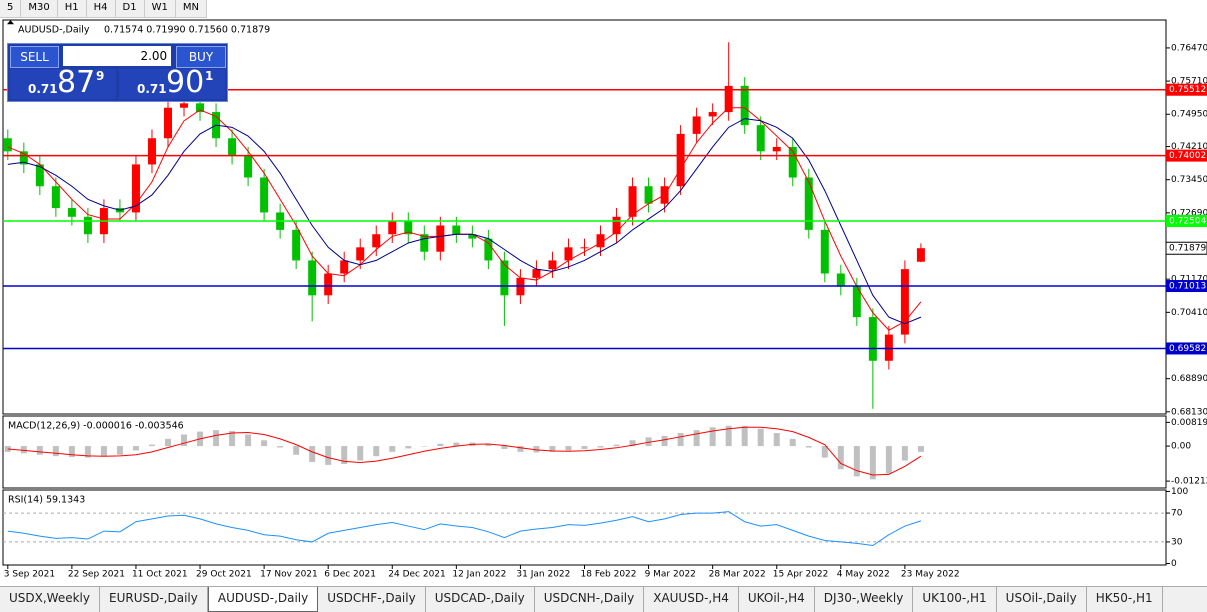 This screenshot has width=1207, height=612. I want to click on symbol-tab: EURUSD-,Daily, so click(154, 599).